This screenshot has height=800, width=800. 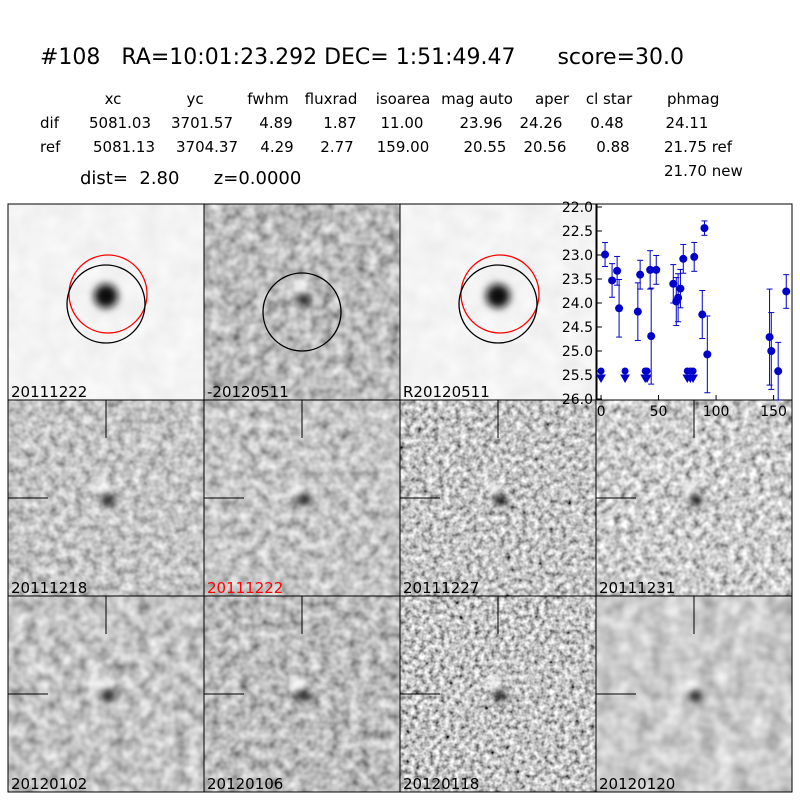 What do you see at coordinates (336, 147) in the screenshot?
I see `table-cell: 2.77` at bounding box center [336, 147].